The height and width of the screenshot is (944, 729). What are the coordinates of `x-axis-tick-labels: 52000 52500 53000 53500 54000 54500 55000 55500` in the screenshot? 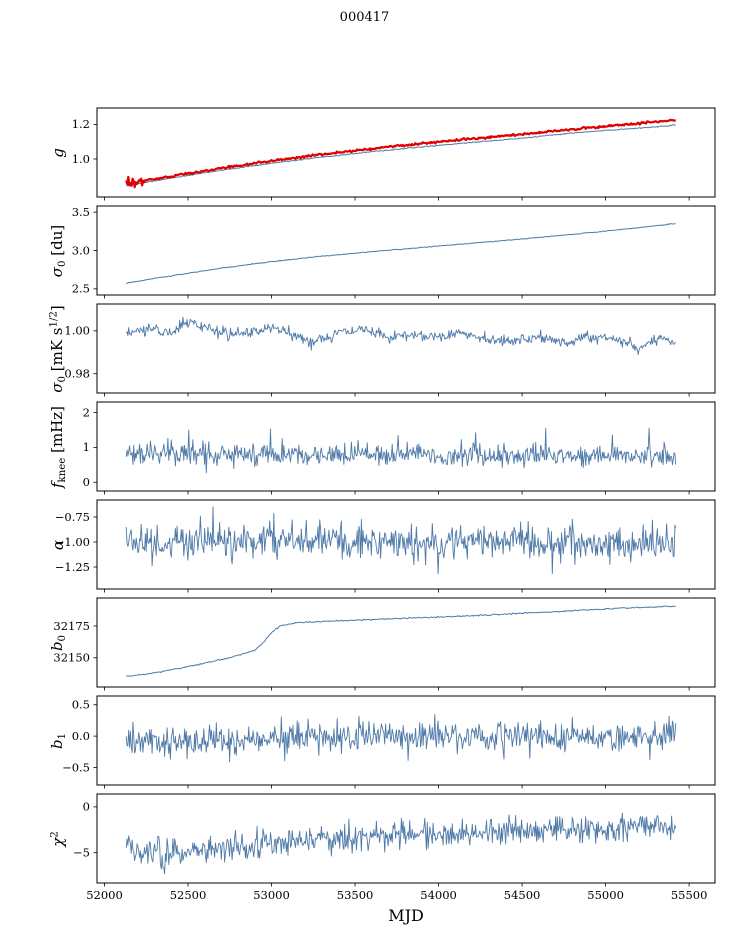 It's located at (364, 896).